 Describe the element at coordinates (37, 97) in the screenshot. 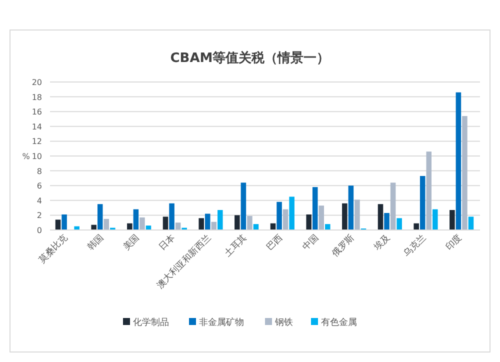

I see `y-tick-label: 18` at that location.